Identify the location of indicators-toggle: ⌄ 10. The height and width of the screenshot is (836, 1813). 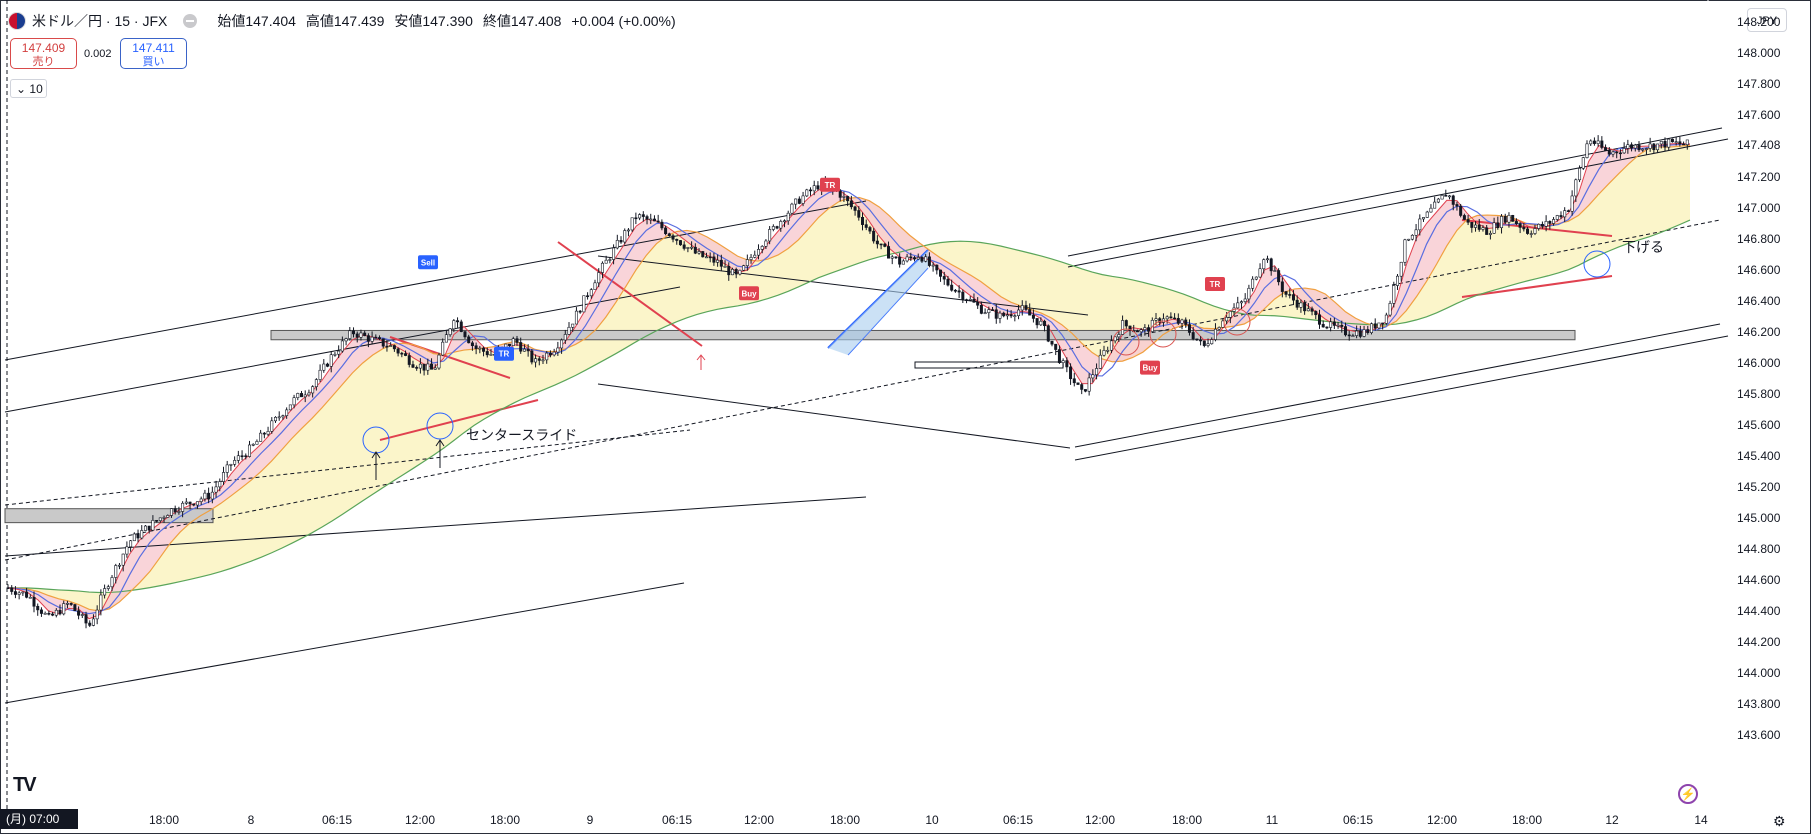
(28, 88).